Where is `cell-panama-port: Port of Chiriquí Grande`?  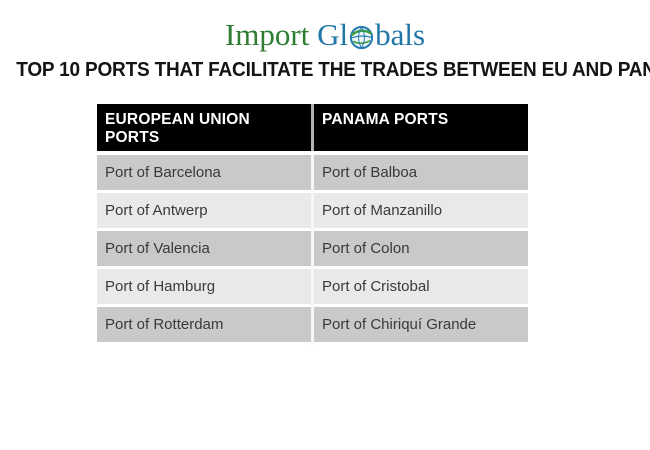
cell-panama-port: Port of Chiriquí Grande is located at coordinates (419, 324).